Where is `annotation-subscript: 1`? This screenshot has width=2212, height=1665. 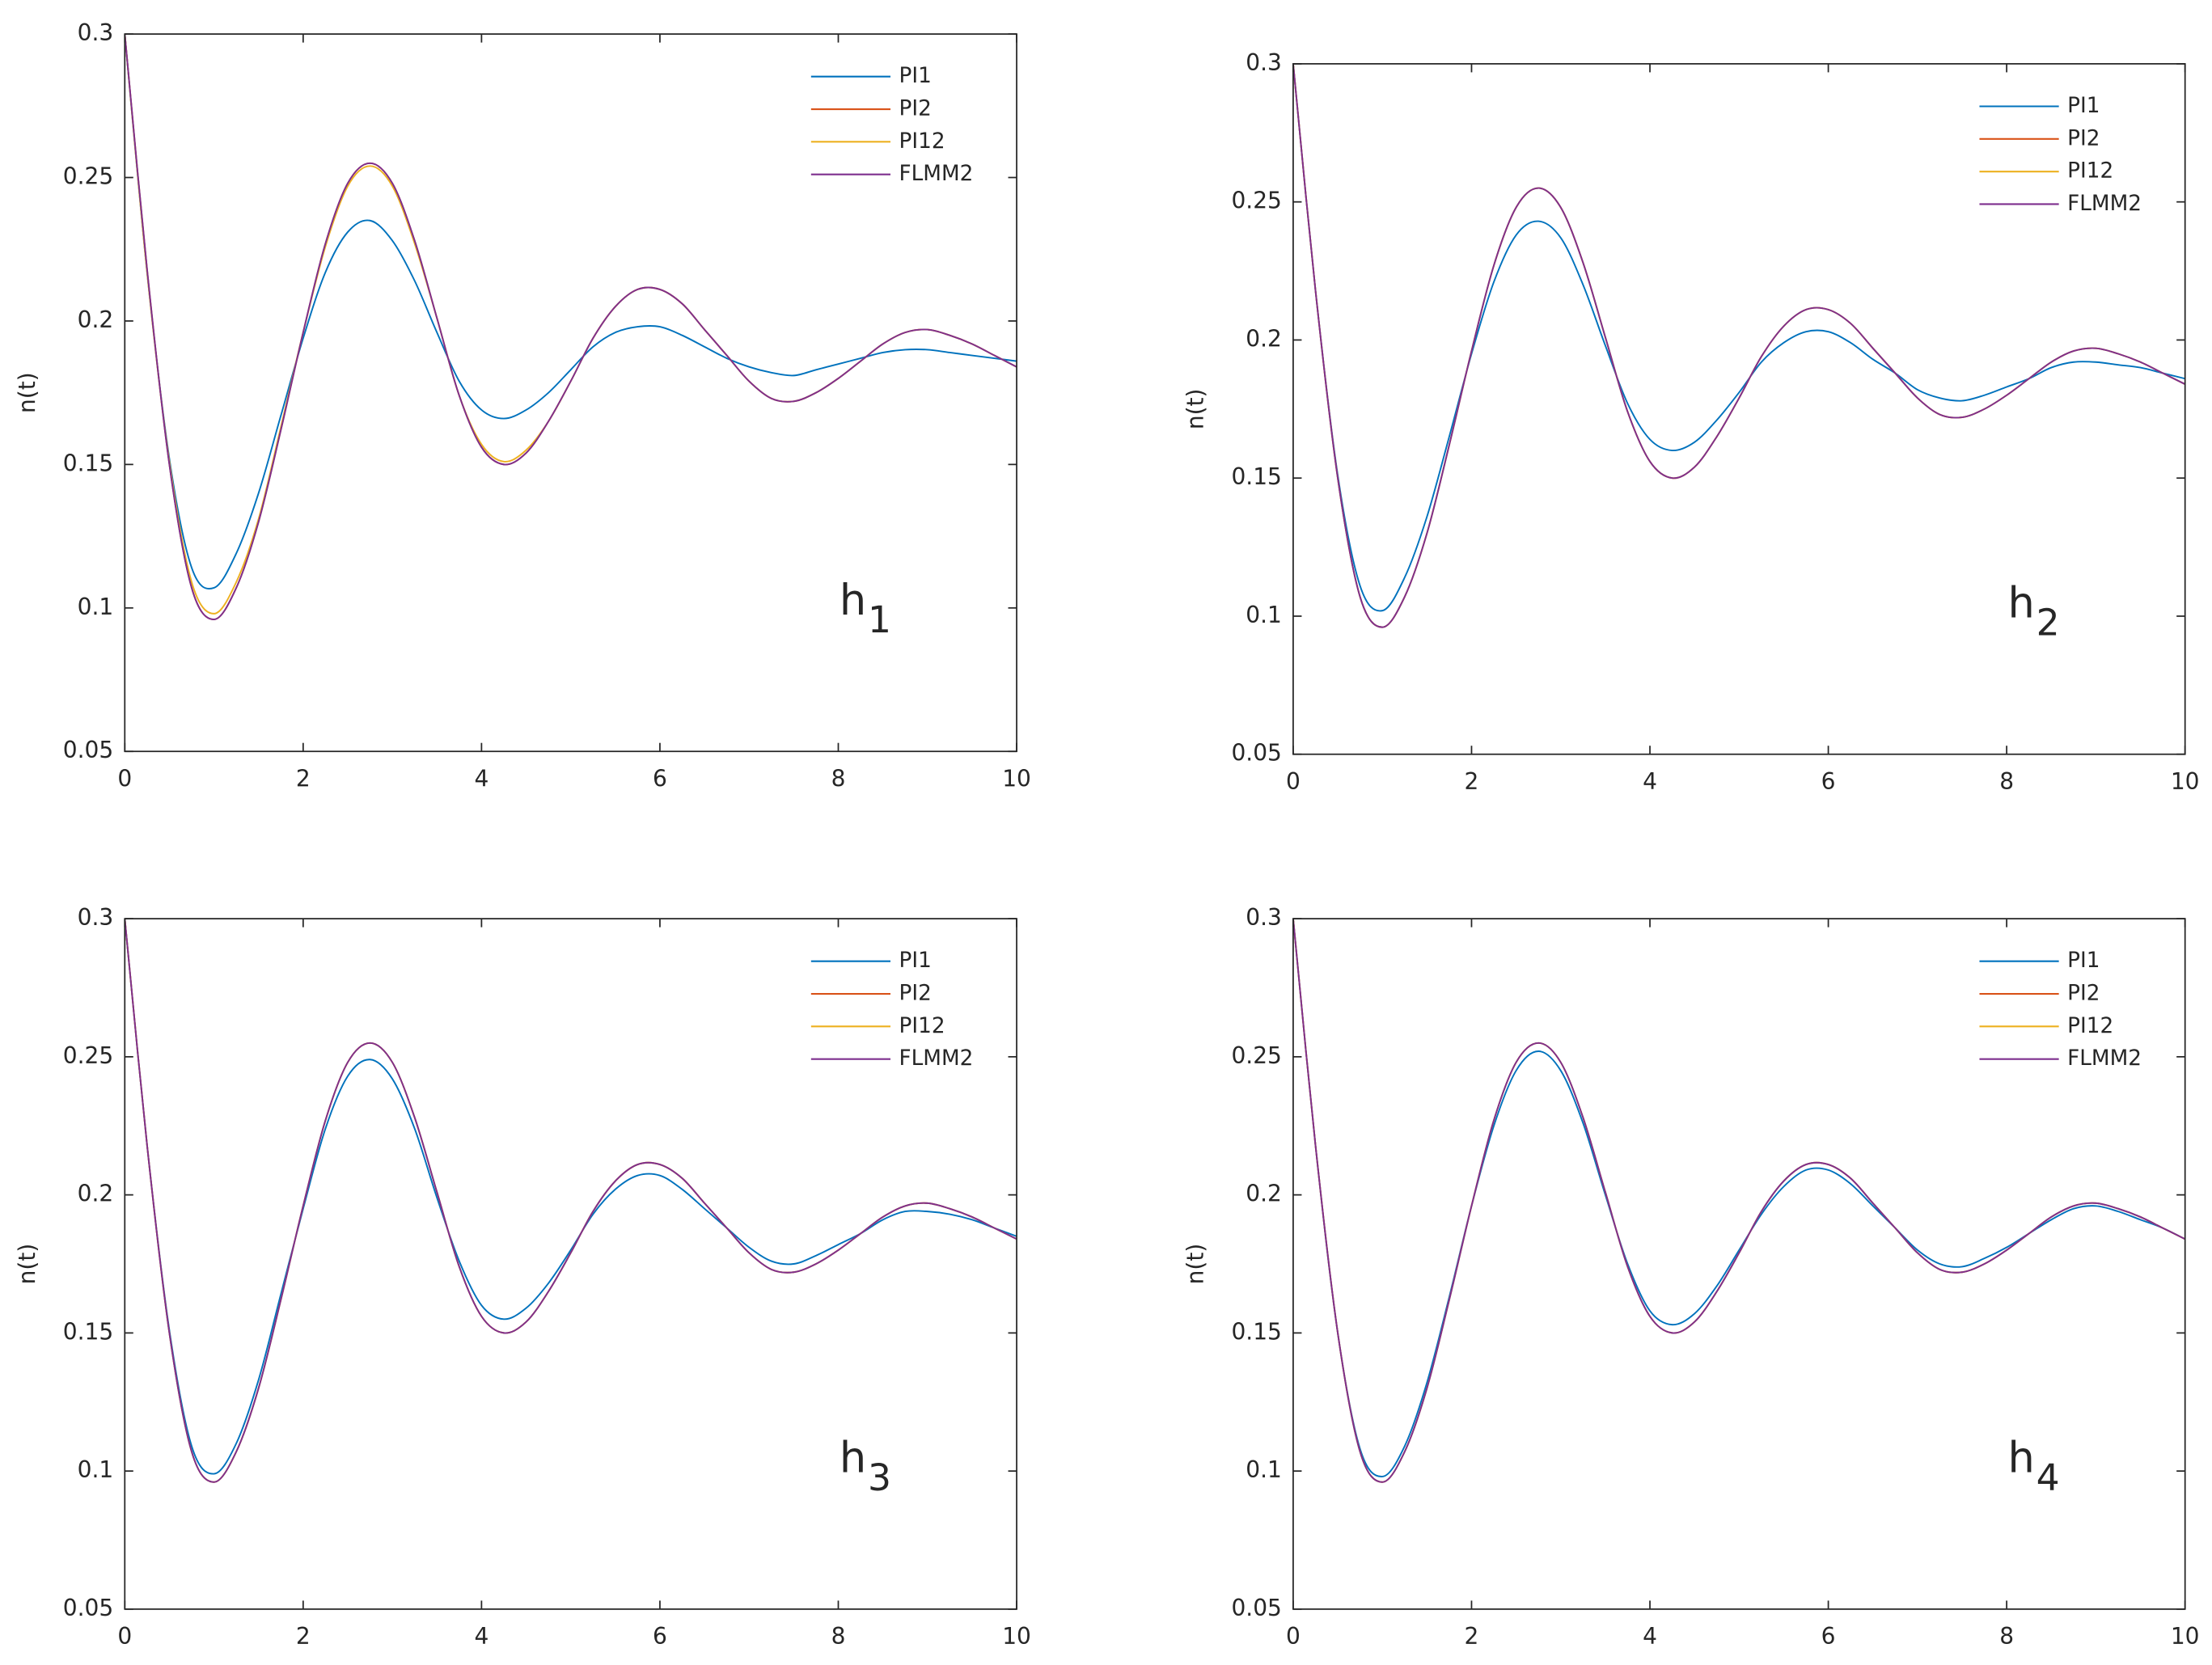
annotation-subscript: 1 is located at coordinates (880, 619).